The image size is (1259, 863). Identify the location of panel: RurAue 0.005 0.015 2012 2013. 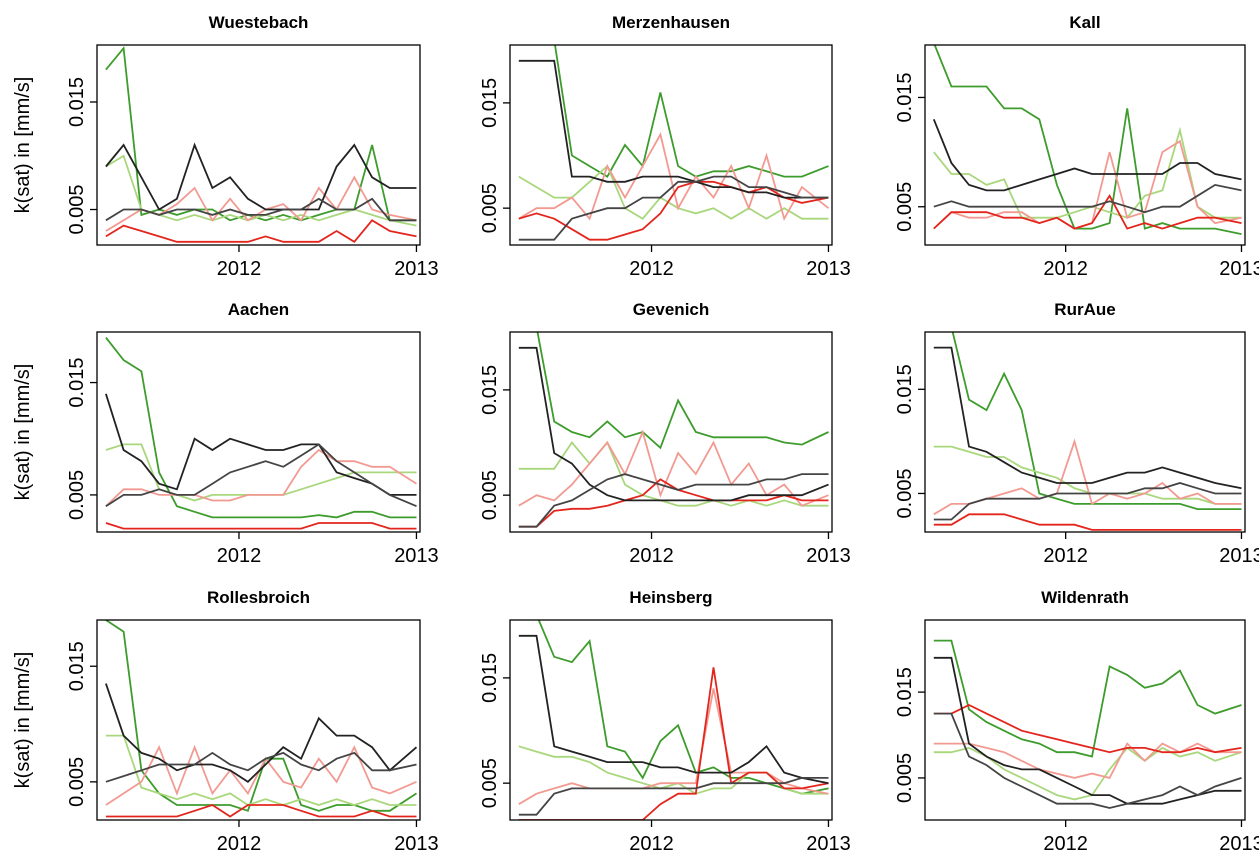
(1076, 433).